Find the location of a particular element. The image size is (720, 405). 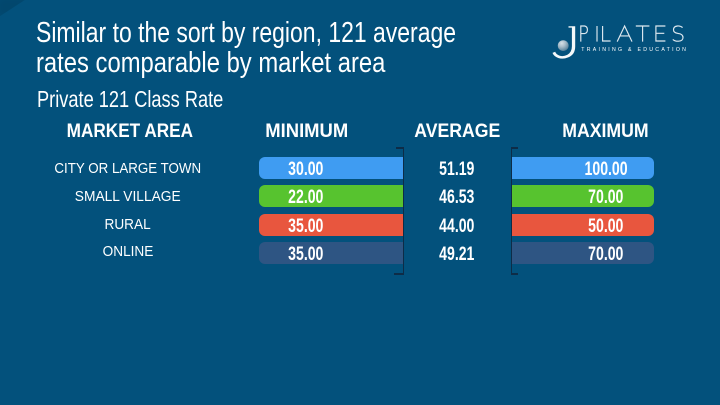

svg-text: TRAINING & EDUCATION is located at coordinates (634, 50).